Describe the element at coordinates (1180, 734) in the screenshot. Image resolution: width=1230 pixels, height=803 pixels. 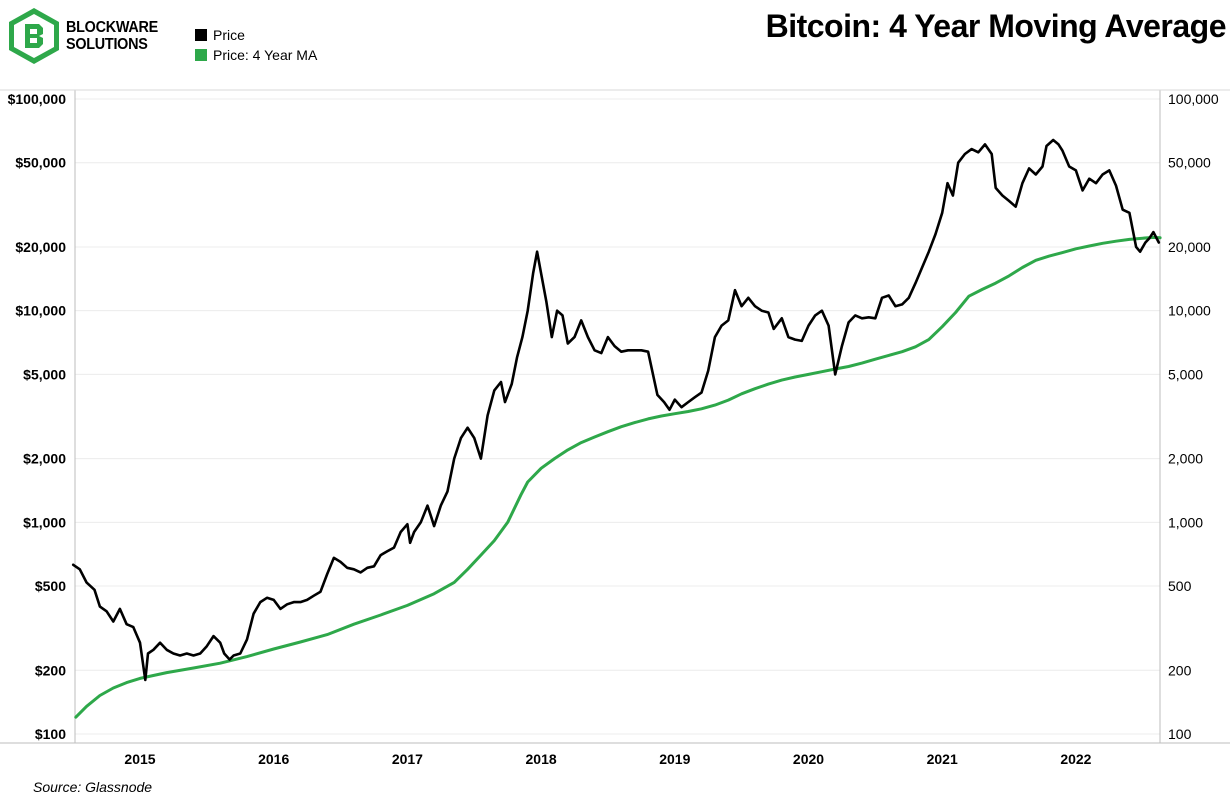
I see `y-tick-label-right: 100` at that location.